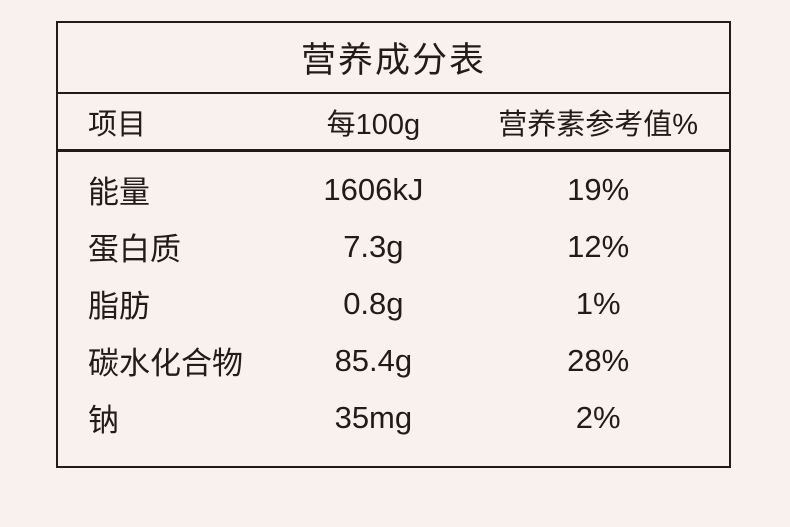 This screenshot has width=790, height=527. Describe the element at coordinates (119, 306) in the screenshot. I see `nutrient-name: 脂肪` at that location.